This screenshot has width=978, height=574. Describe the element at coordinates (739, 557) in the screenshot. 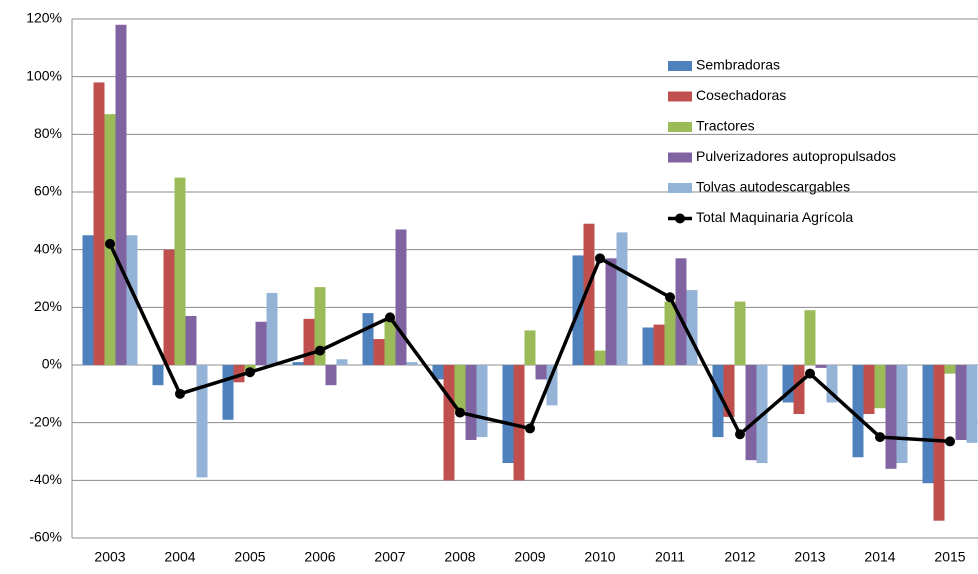

I see `x-tick-label: 2012` at that location.